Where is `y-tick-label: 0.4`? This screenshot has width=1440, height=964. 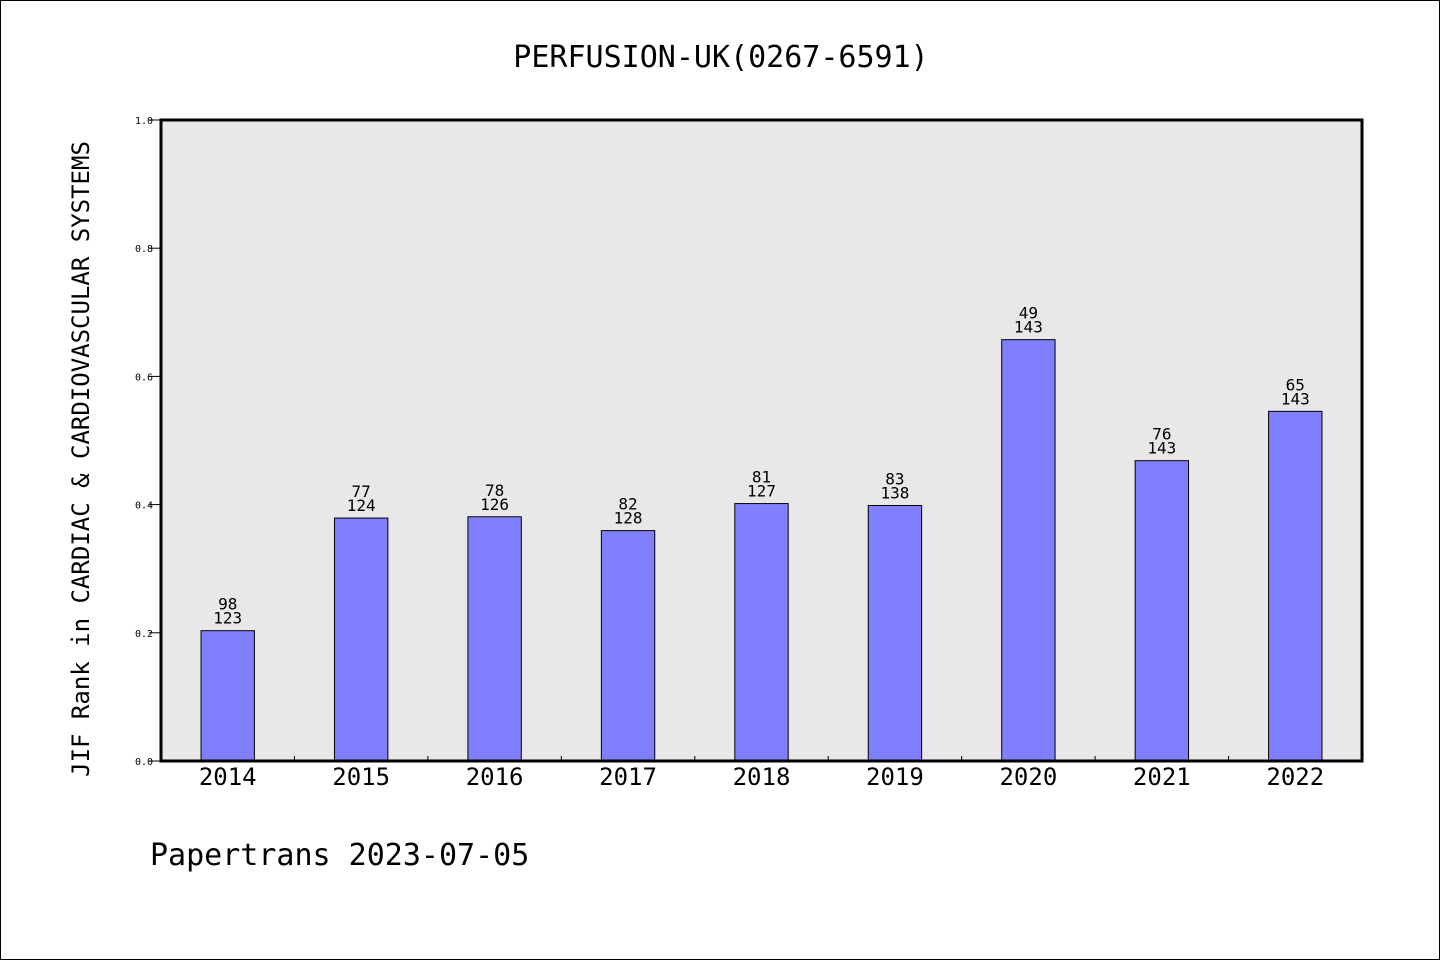
y-tick-label: 0.4 is located at coordinates (144, 506).